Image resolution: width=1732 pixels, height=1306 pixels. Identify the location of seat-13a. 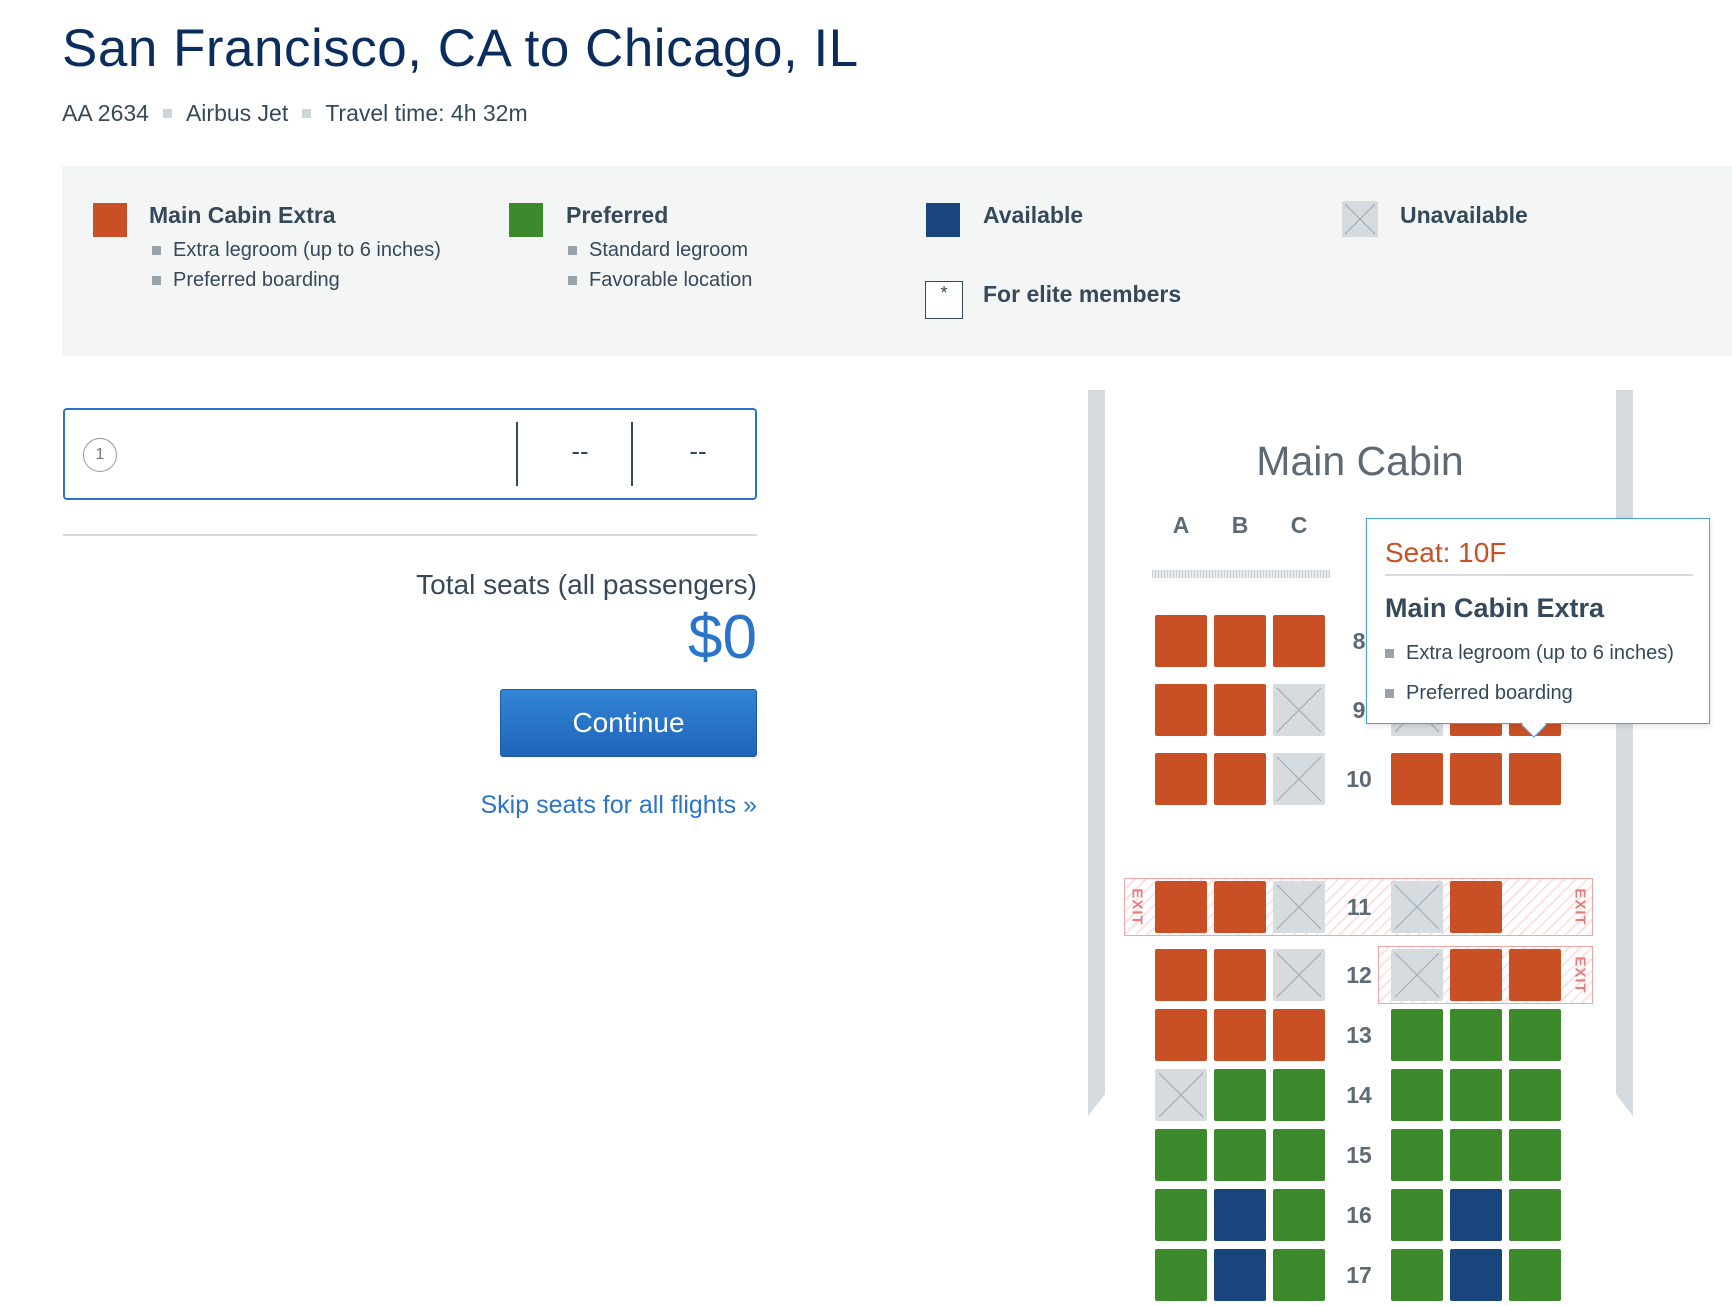
(1181, 1035).